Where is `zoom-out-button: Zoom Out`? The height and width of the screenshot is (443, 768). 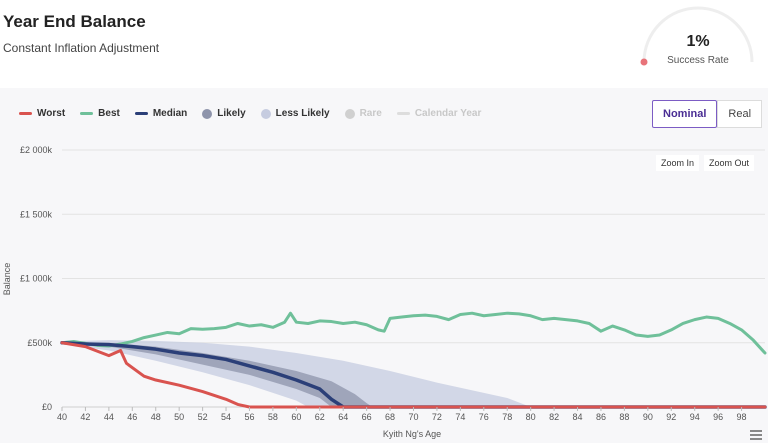
zoom-out-button: Zoom Out is located at coordinates (729, 163).